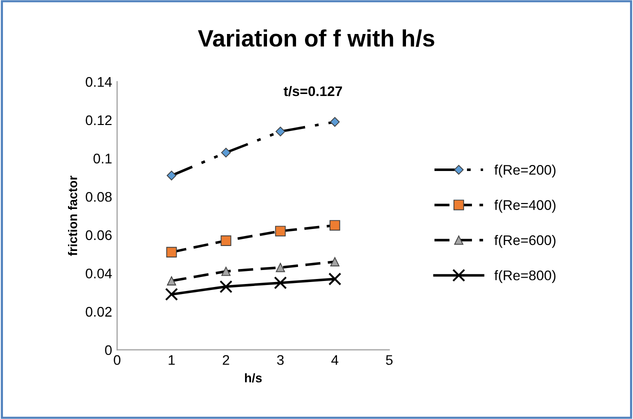 The image size is (633, 419). What do you see at coordinates (316, 38) in the screenshot?
I see `chart-title: Variation of f with h/s` at bounding box center [316, 38].